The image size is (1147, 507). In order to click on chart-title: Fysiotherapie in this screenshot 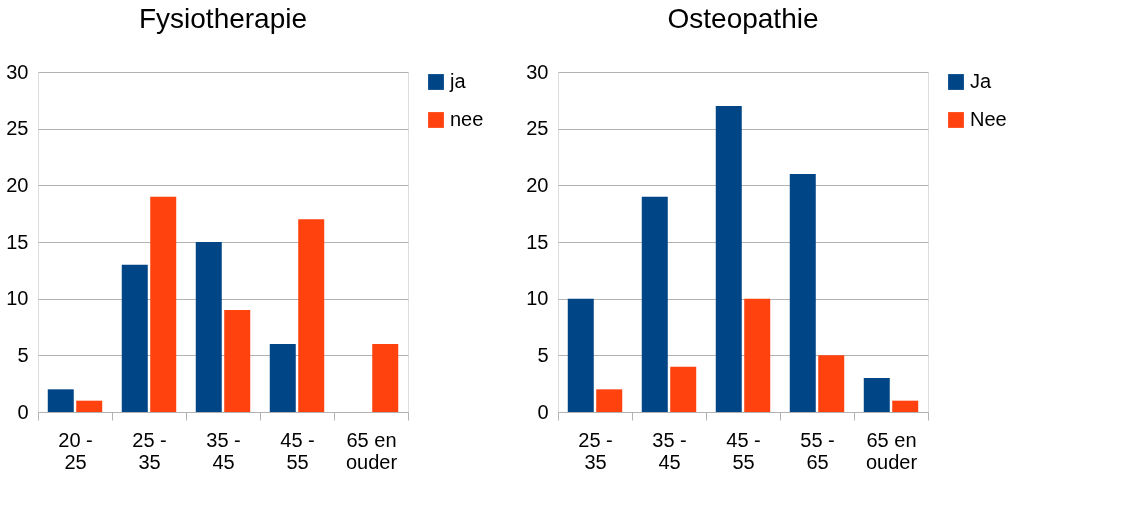, I will do `click(223, 18)`.